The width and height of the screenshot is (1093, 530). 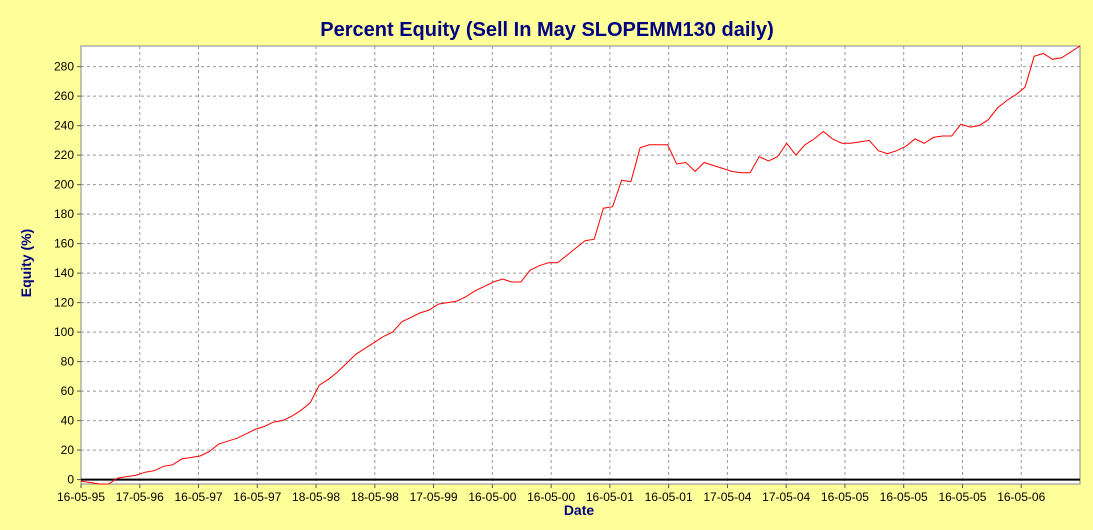 I want to click on y-tick-label: 160, so click(x=64, y=244).